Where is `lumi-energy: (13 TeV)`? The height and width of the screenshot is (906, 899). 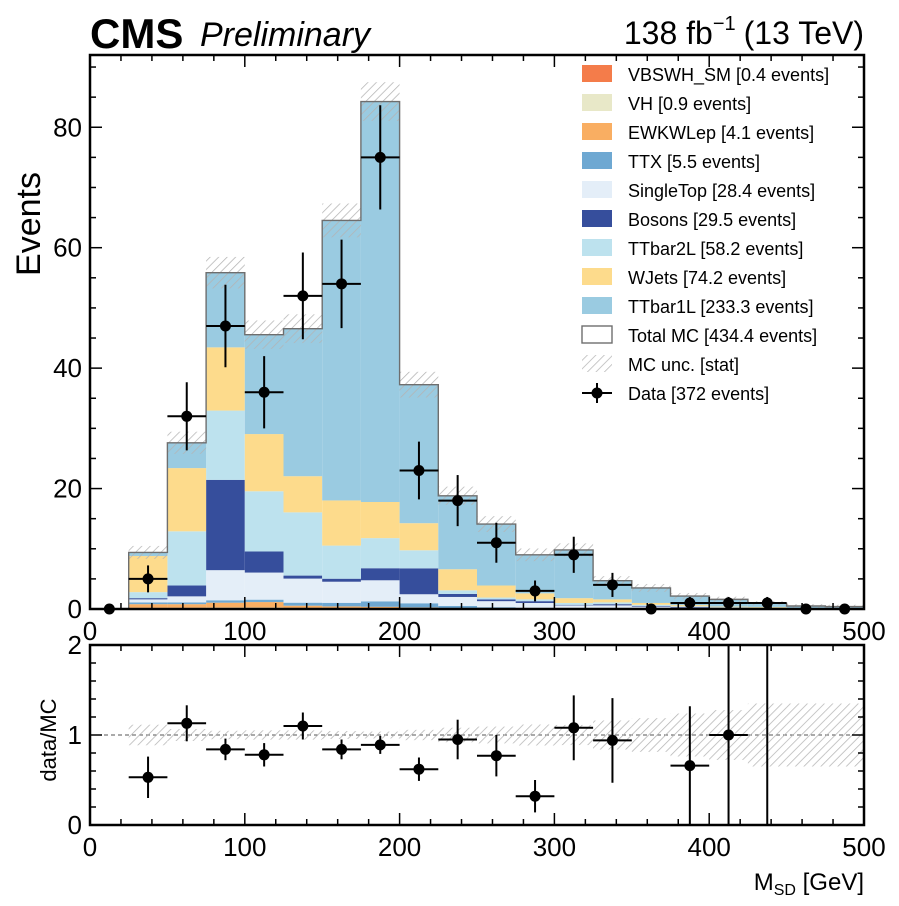
lumi-energy: (13 TeV) is located at coordinates (804, 33).